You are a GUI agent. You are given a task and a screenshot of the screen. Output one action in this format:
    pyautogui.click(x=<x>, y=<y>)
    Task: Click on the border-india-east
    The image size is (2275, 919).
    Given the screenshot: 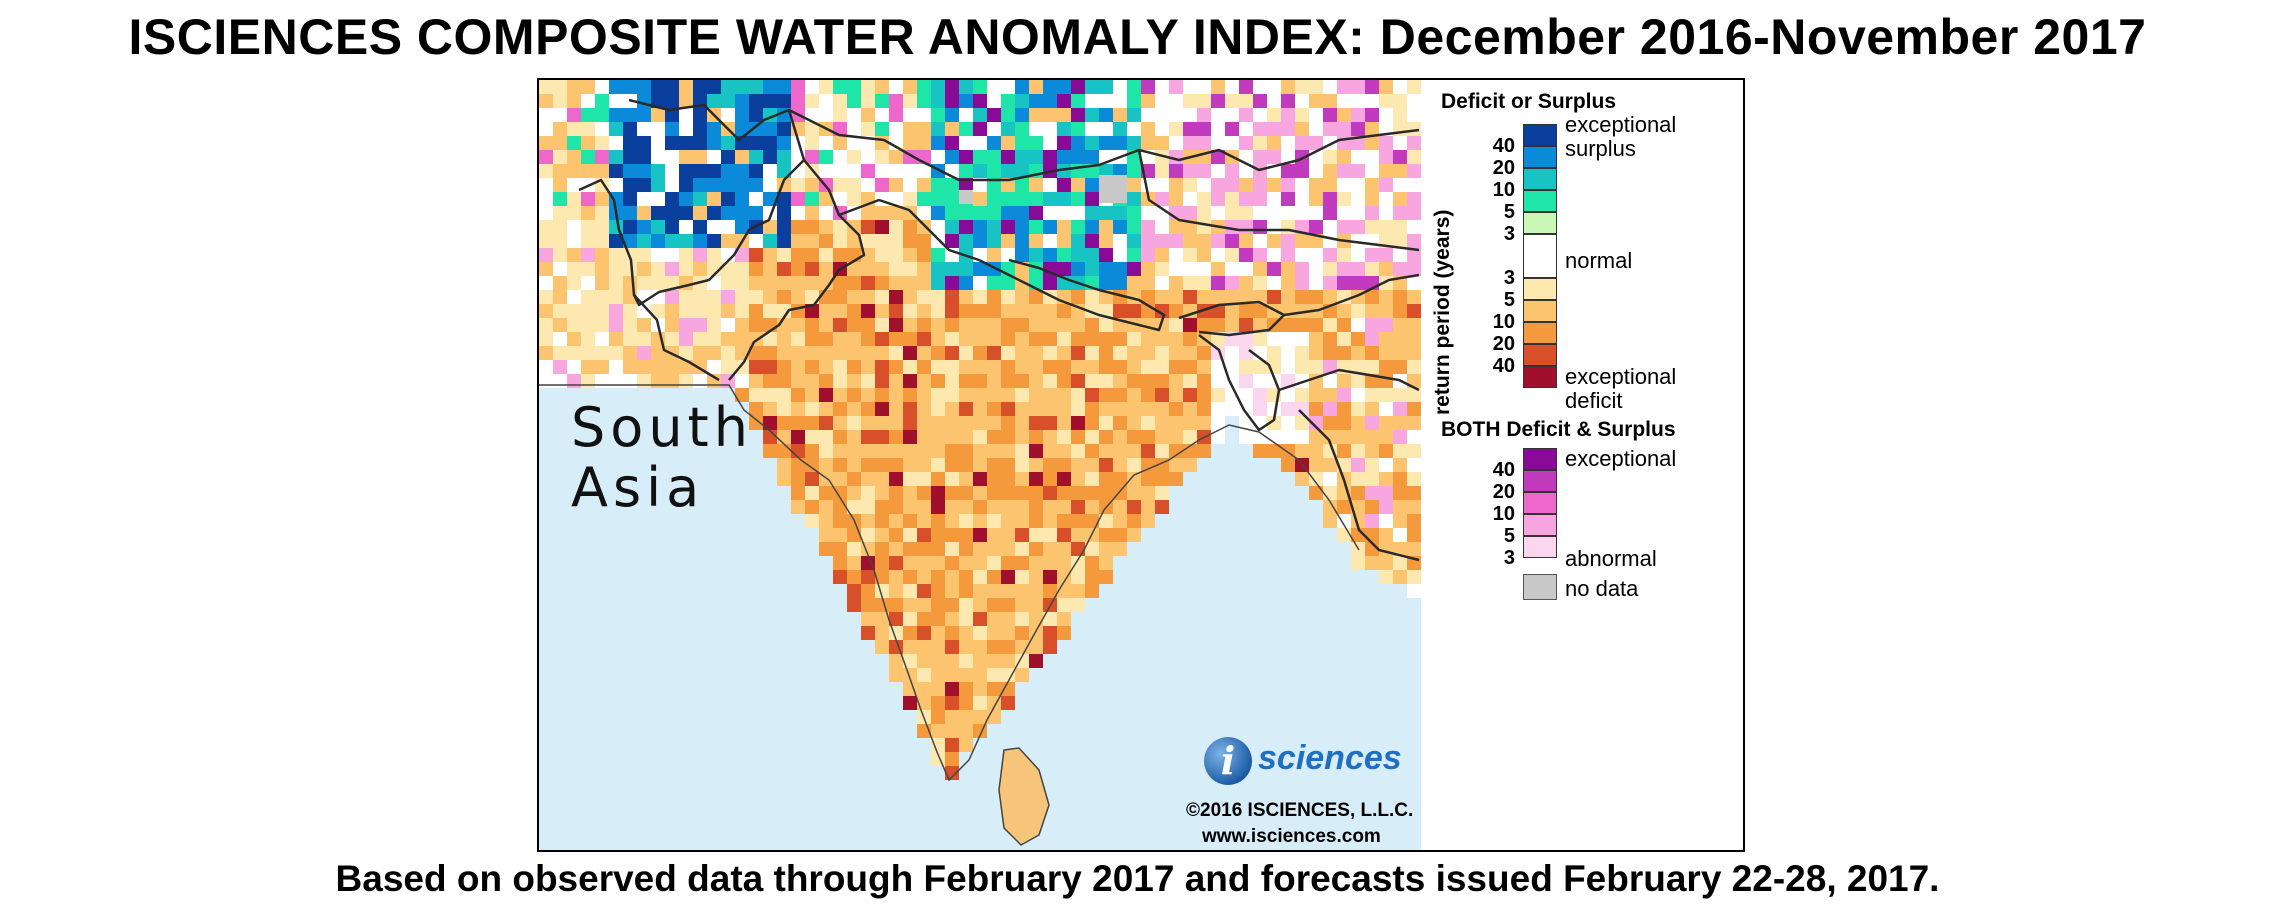 What is the action you would take?
    pyautogui.click(x=1351, y=295)
    